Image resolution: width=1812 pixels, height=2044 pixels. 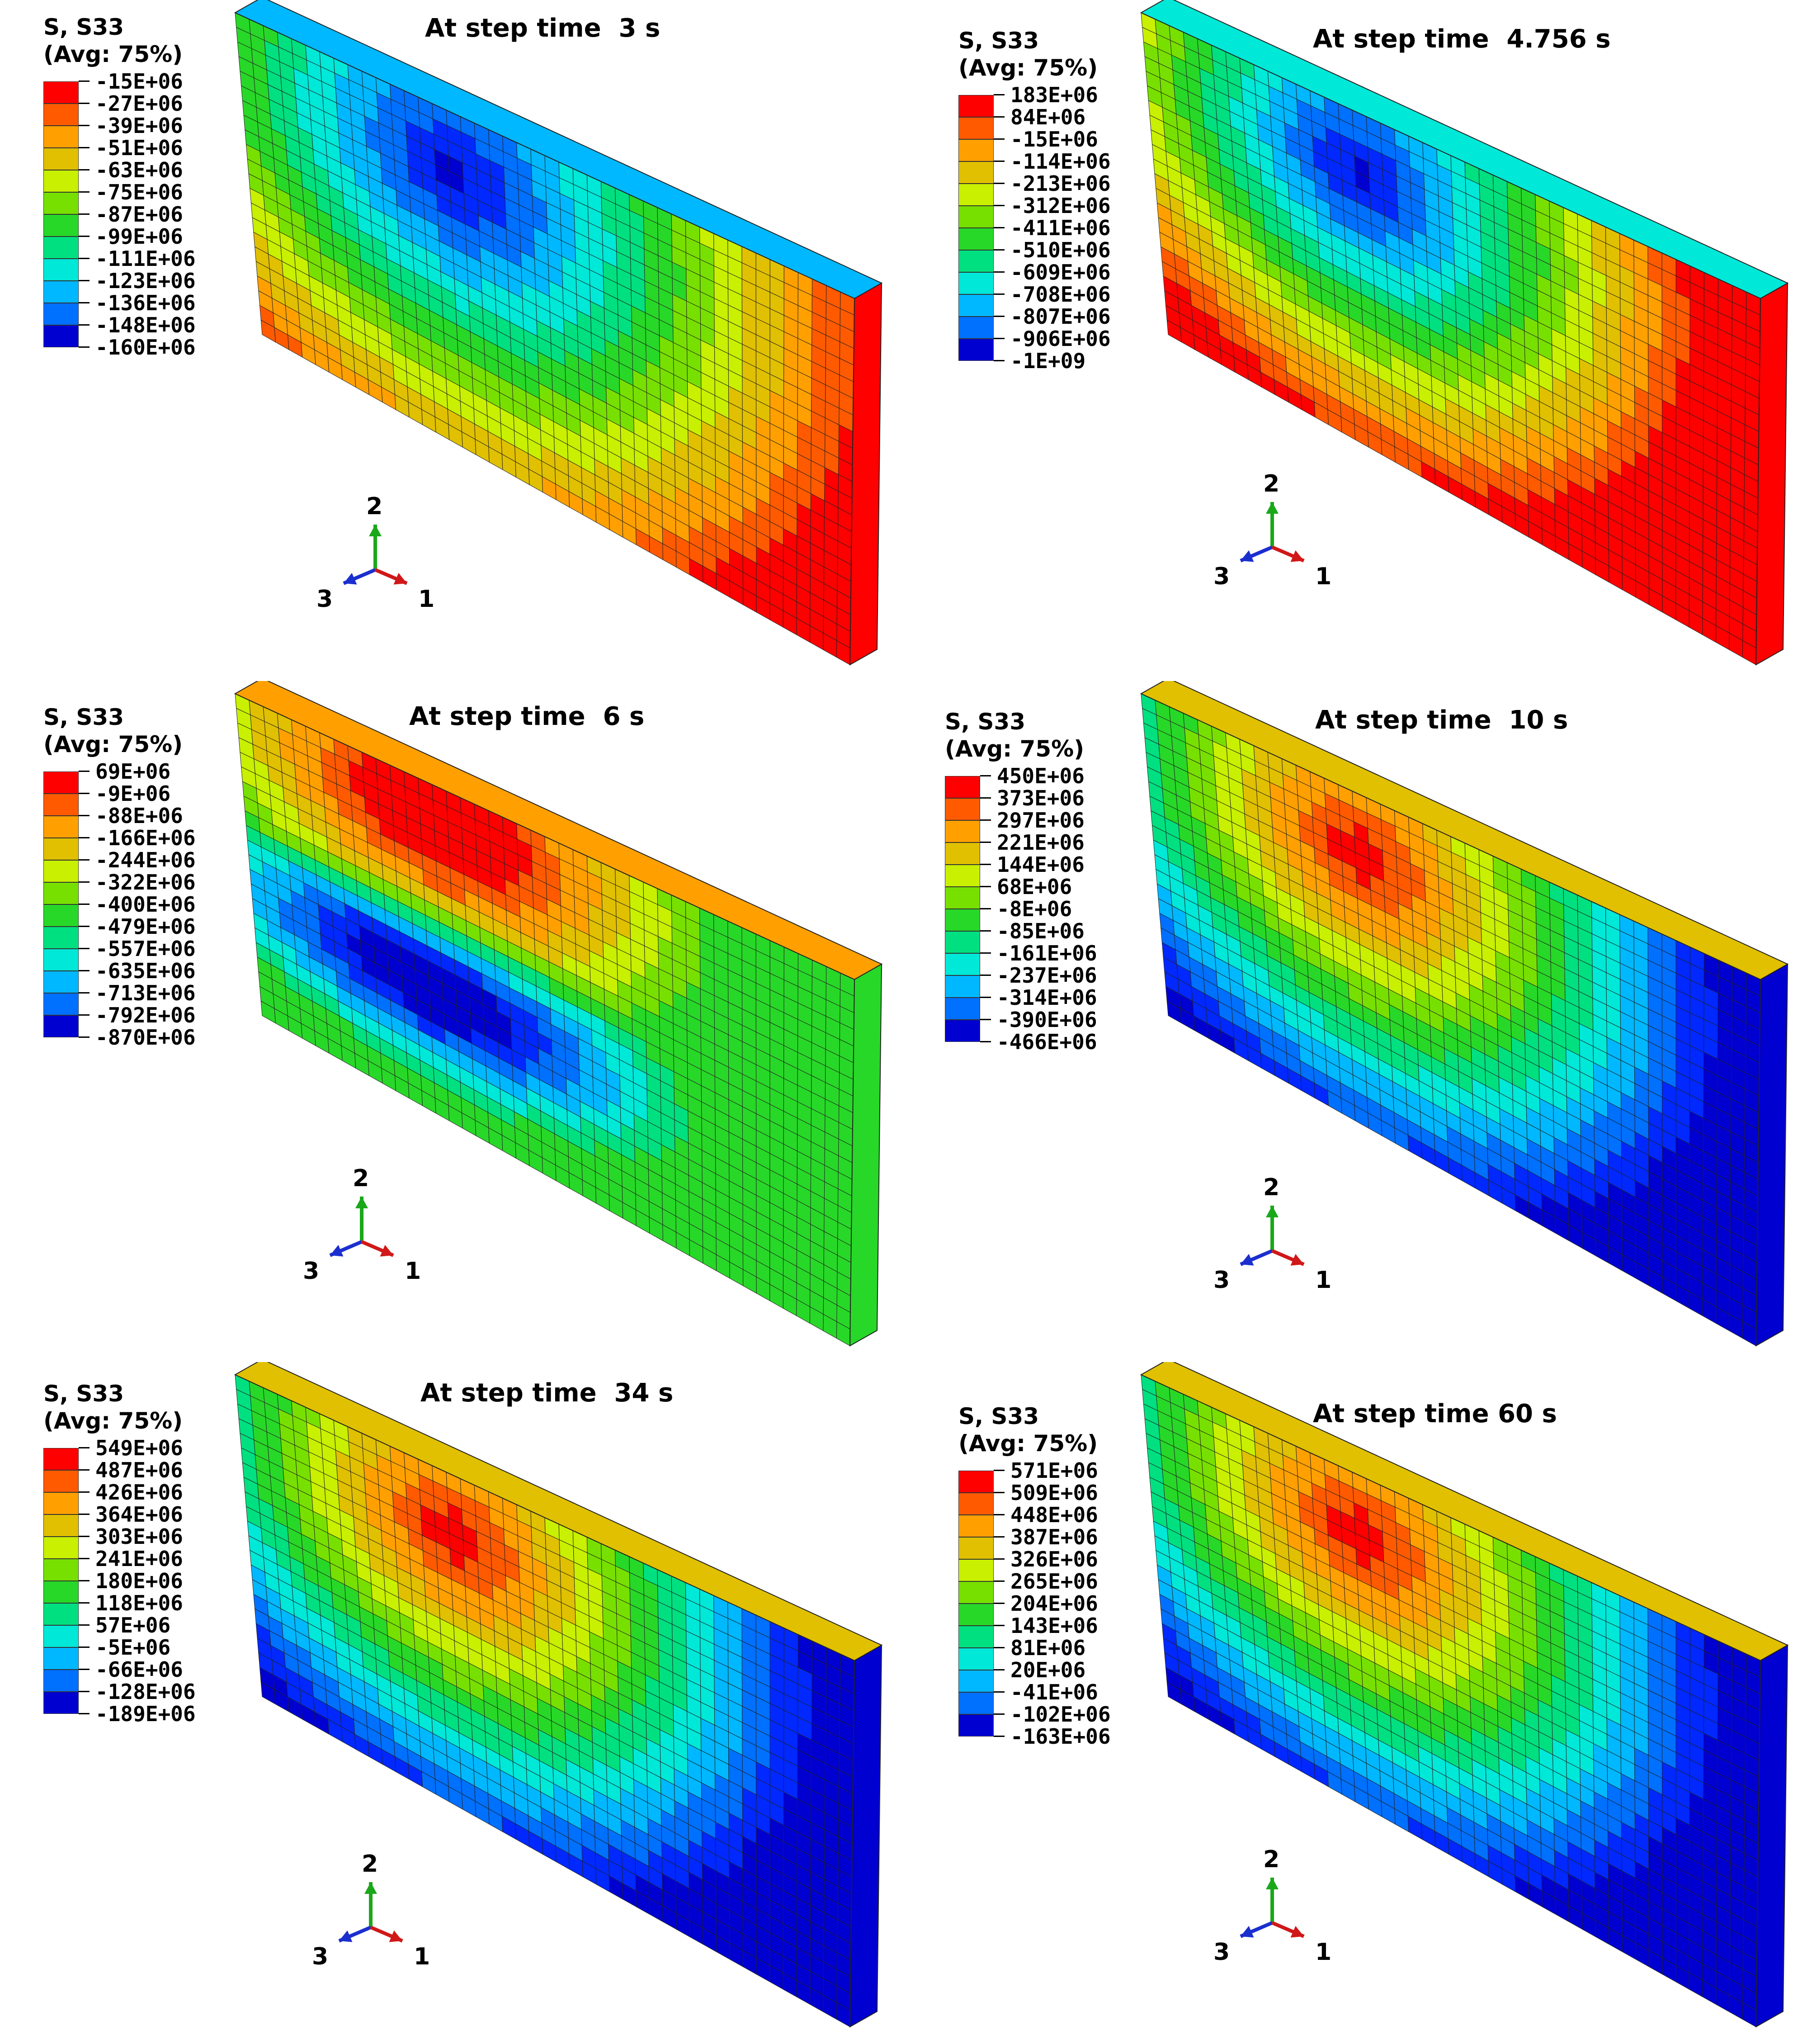 I want to click on legend-value: -39E+06, so click(x=139, y=126).